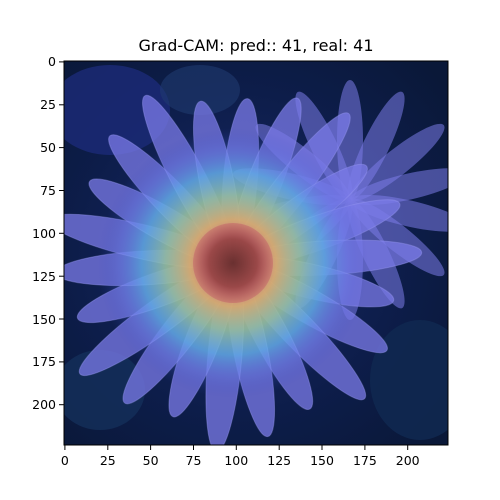 The height and width of the screenshot is (500, 500). Describe the element at coordinates (255, 45) in the screenshot. I see `figure-title: Grad-CAM: pred:: 41, real: 41` at that location.